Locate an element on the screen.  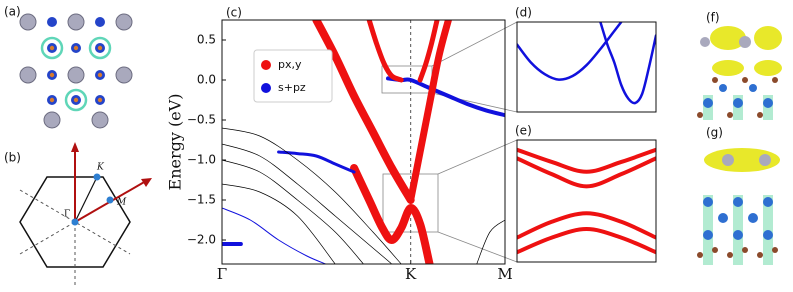
structure-f is located at coordinates (739, 73).